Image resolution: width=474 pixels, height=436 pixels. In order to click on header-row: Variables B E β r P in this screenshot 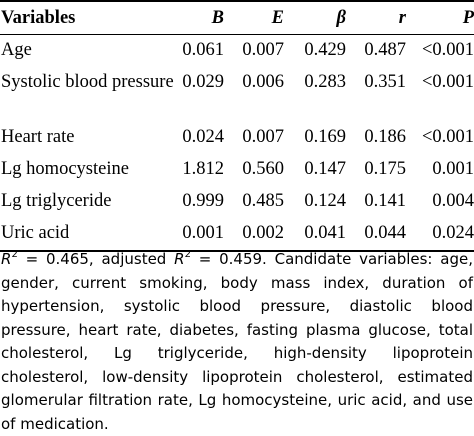, I will do `click(237, 17)`.